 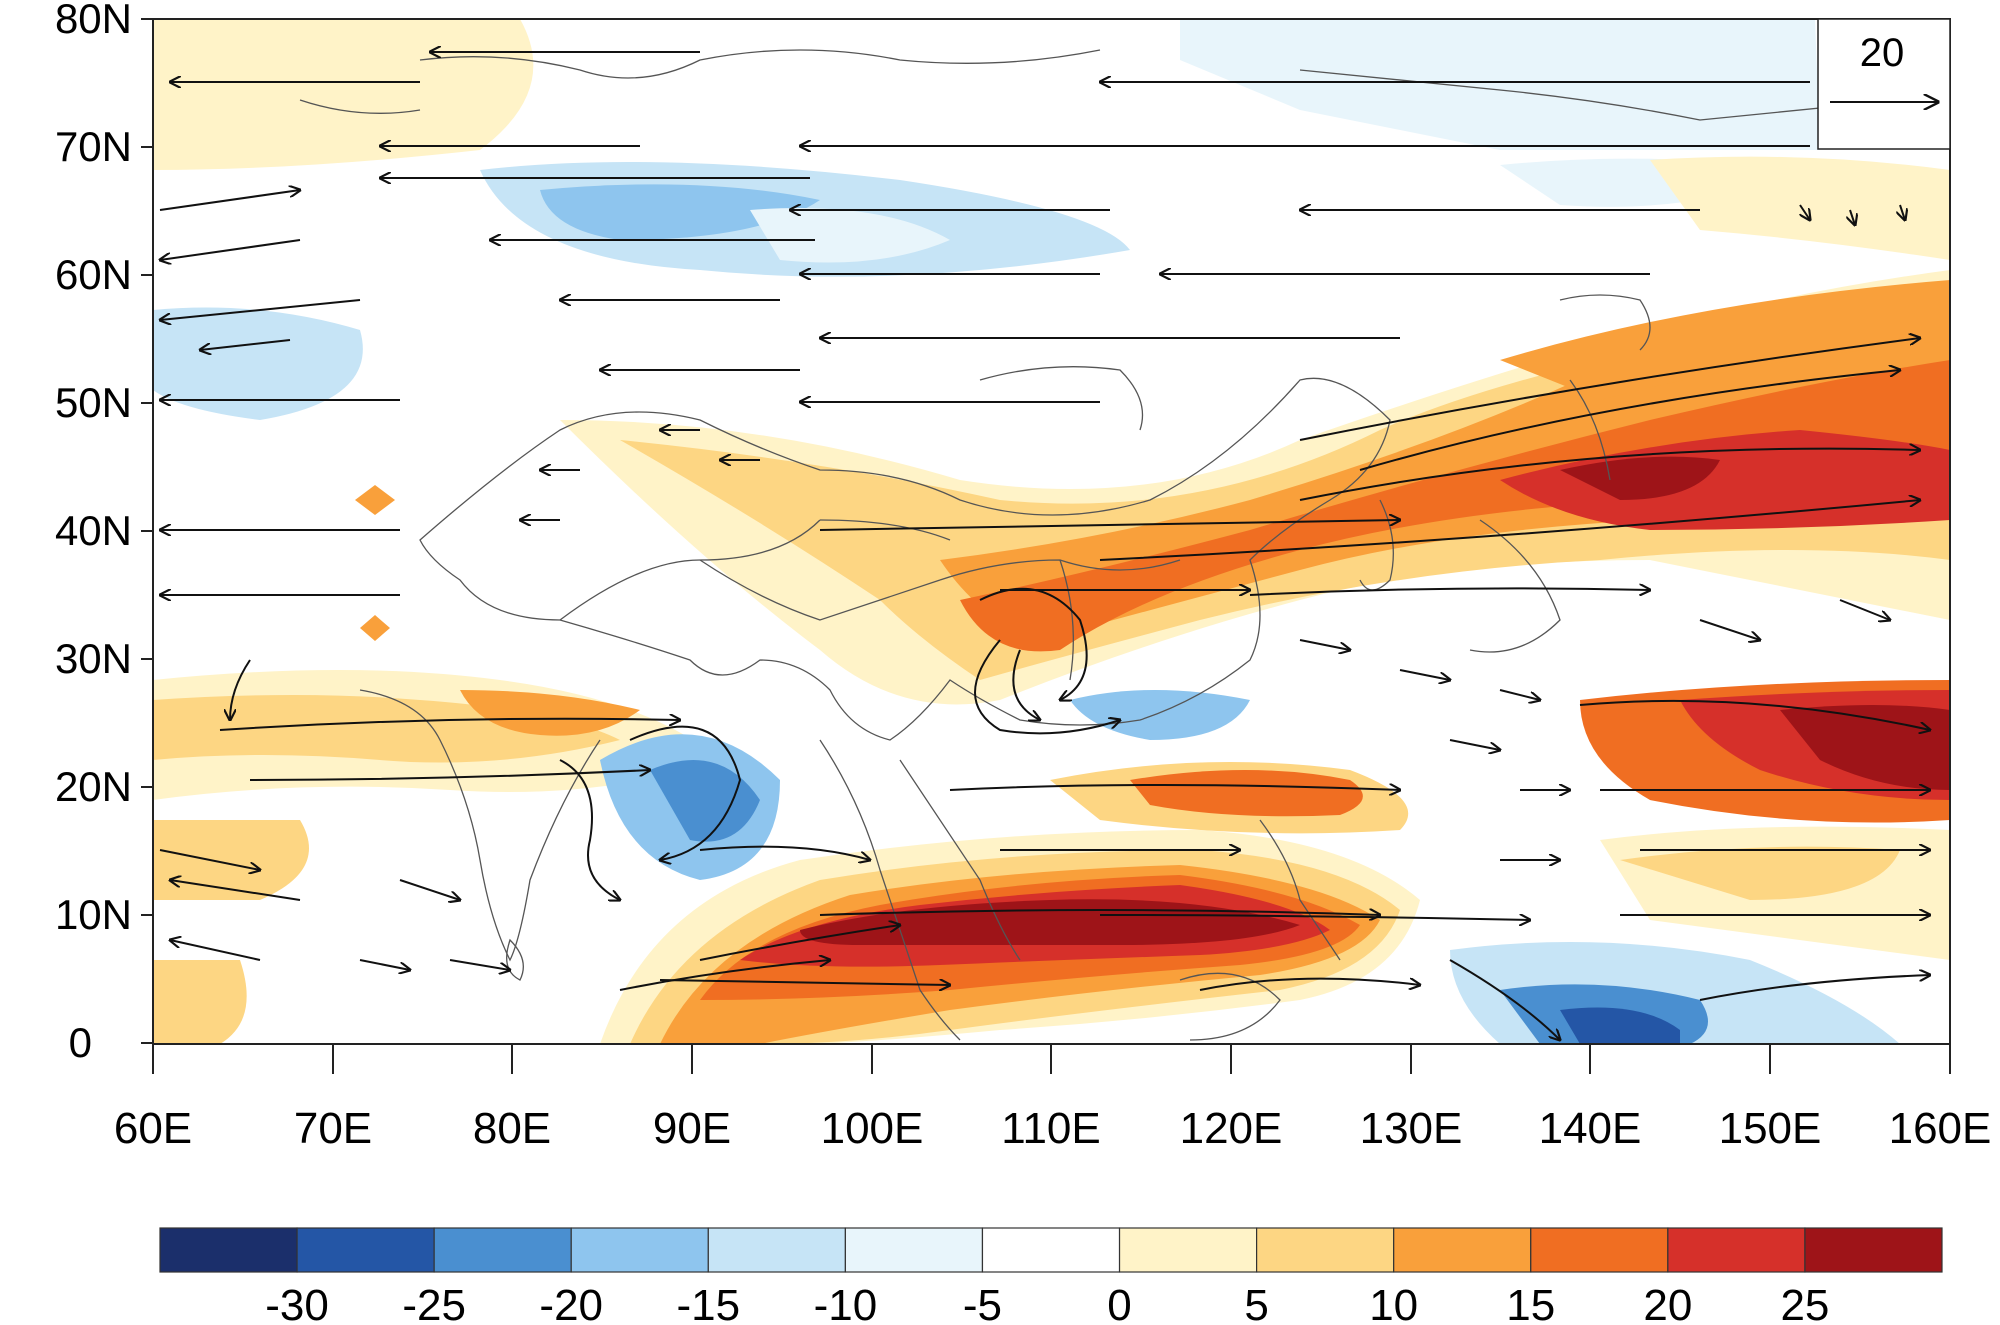 I want to click on colorbar-tick-label: 25, so click(x=1804, y=1303).